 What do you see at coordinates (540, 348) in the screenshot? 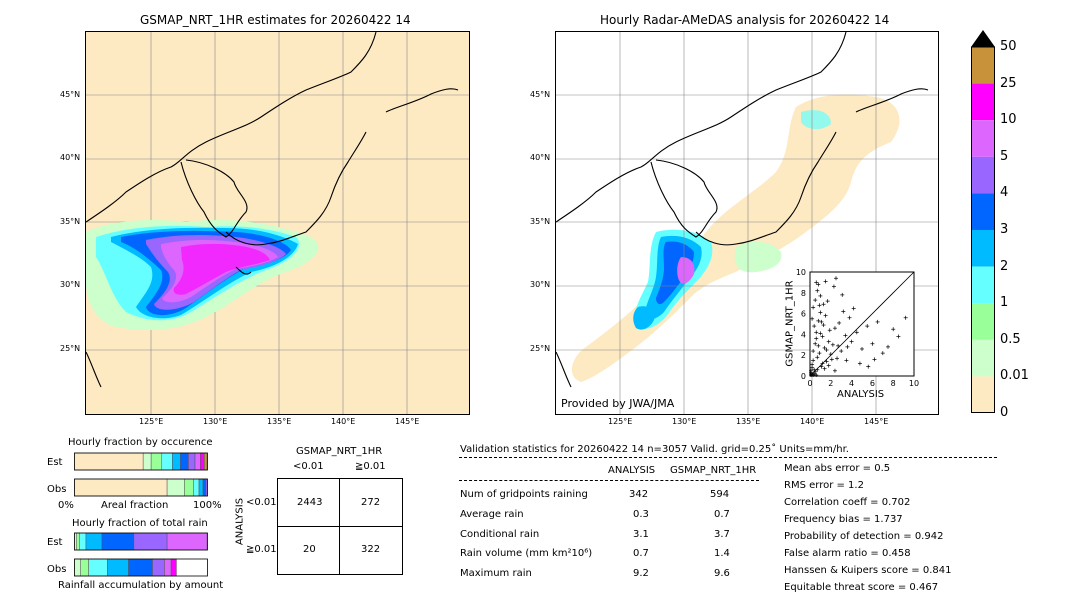
I see `lat-label: 25°N` at bounding box center [540, 348].